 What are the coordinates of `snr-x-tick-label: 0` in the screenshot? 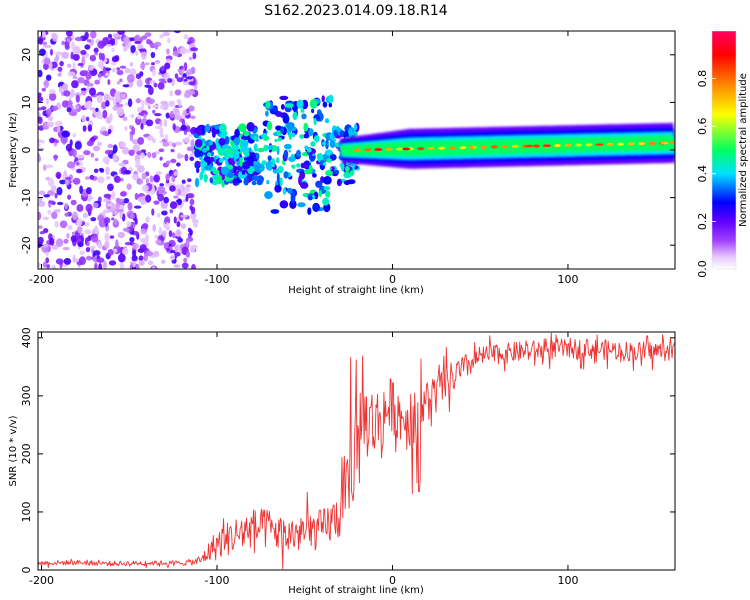 It's located at (392, 580).